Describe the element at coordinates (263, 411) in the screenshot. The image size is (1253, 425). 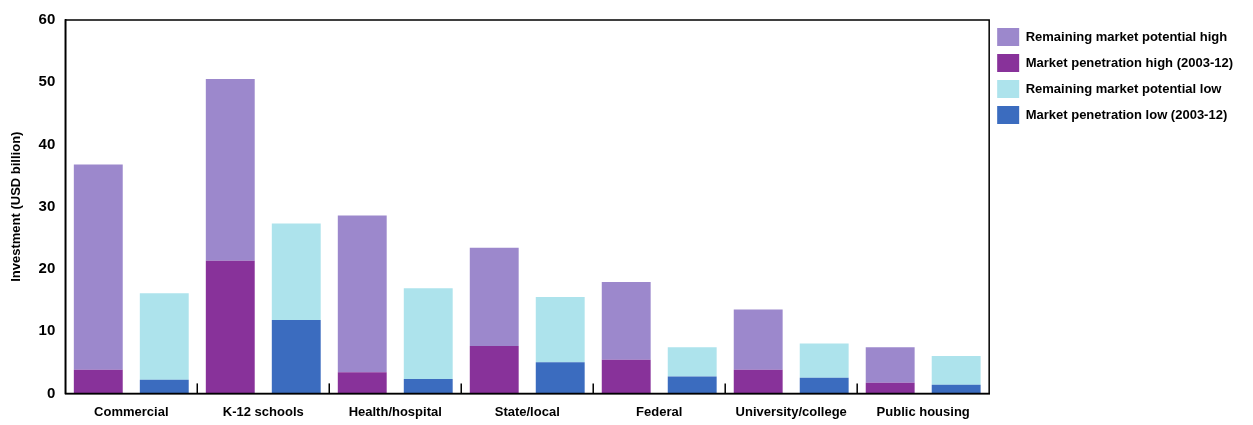
I see `x-tick-label: K-12 schools` at that location.